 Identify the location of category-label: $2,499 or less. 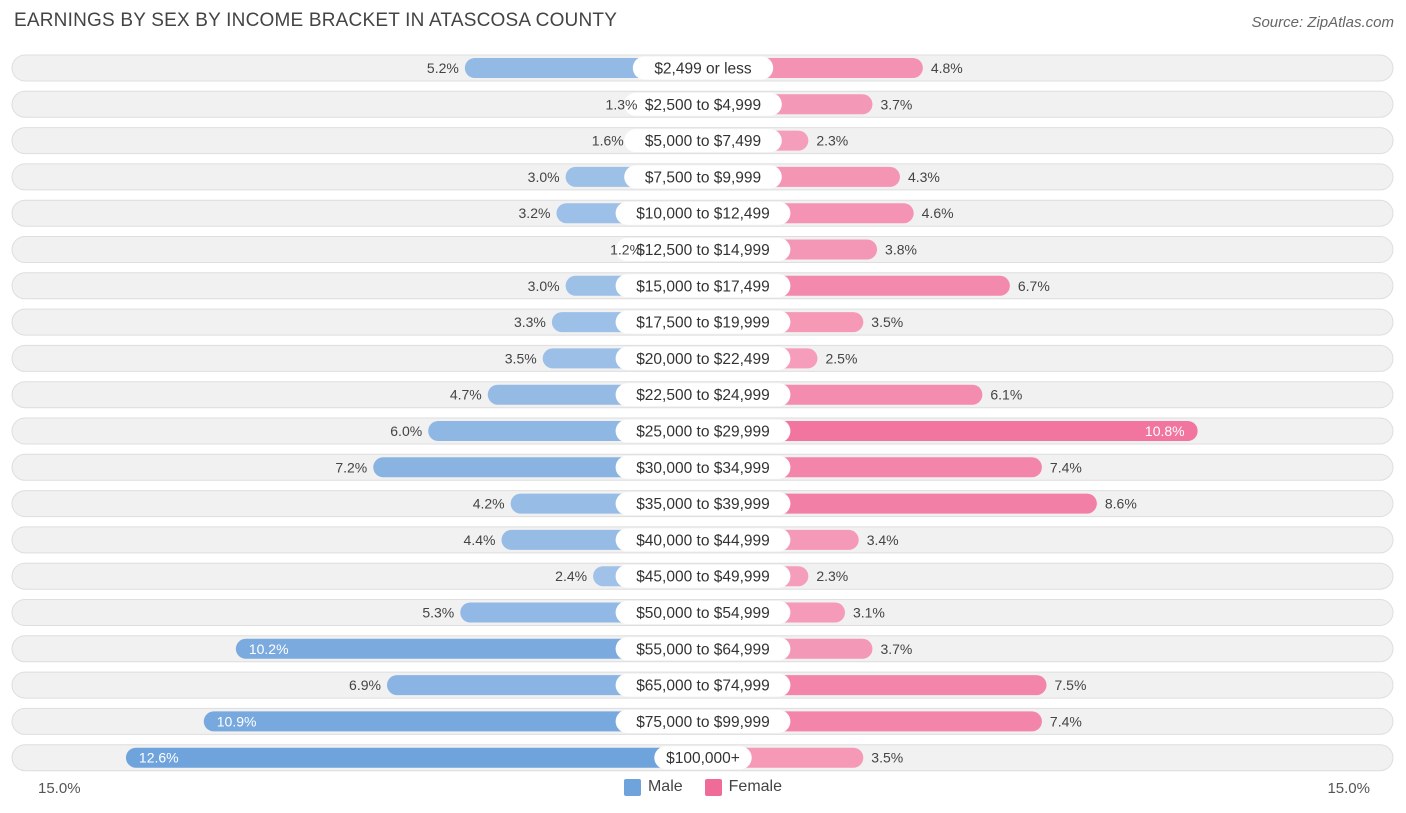
(703, 69).